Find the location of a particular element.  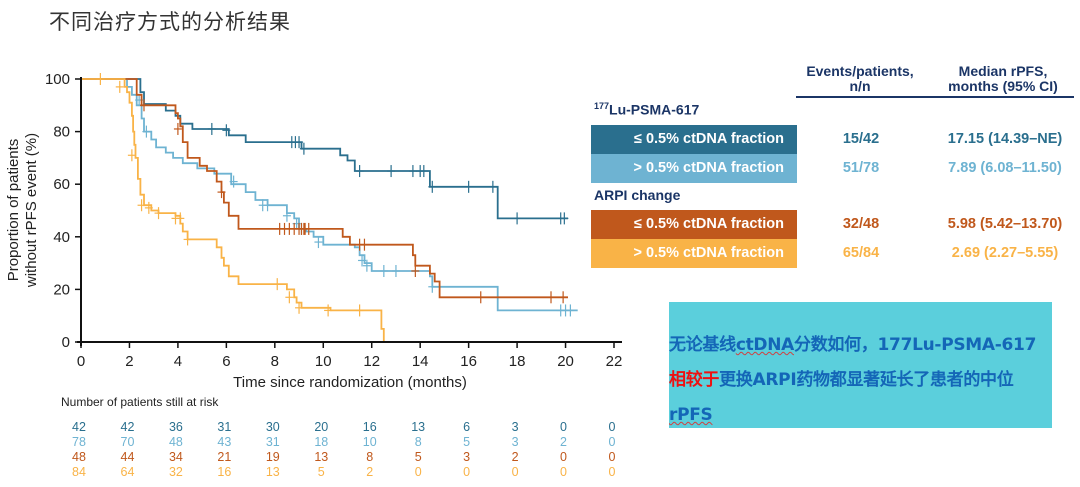

events-arpi-high: 65/84 is located at coordinates (861, 253).